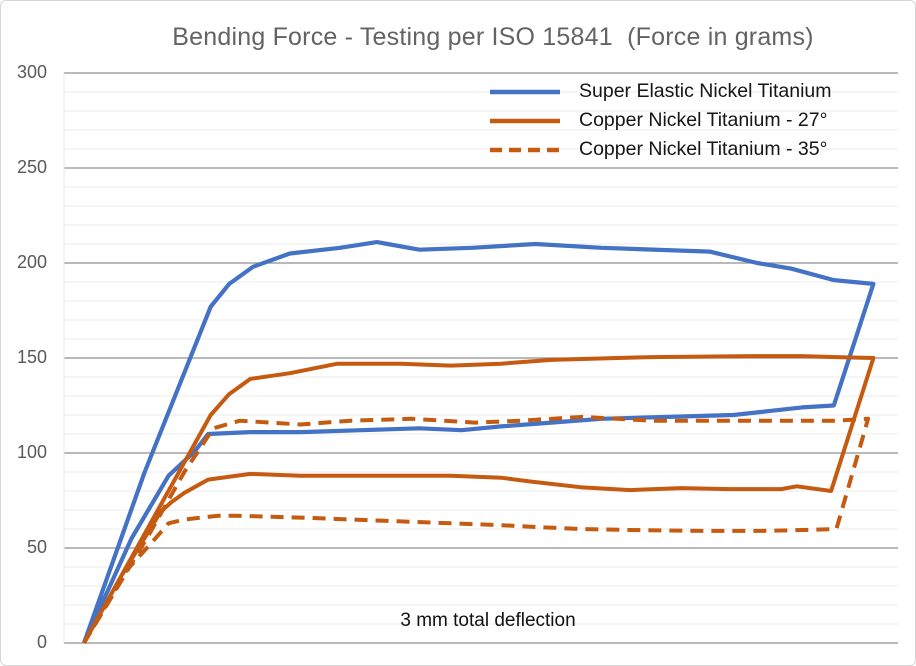  What do you see at coordinates (31, 167) in the screenshot?
I see `y-tick-label-250: 250` at bounding box center [31, 167].